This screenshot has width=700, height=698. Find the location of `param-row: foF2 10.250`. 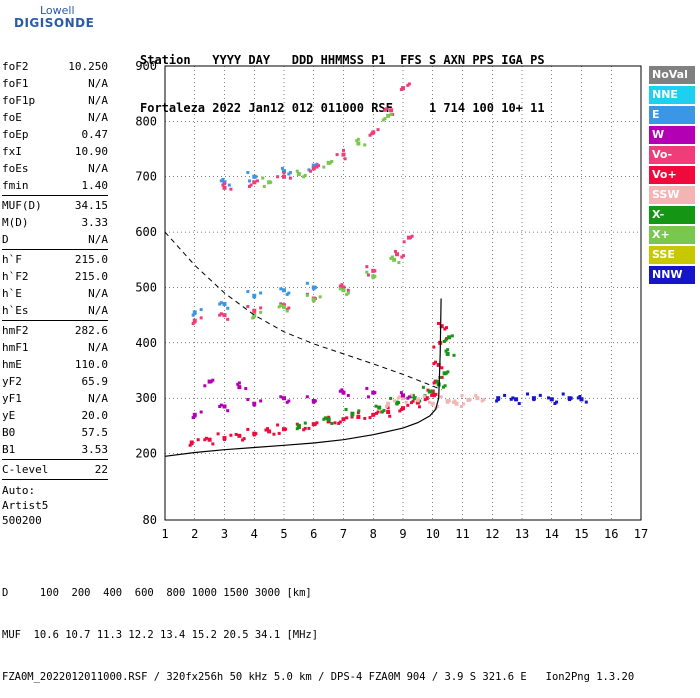

param-row: foF2 10.250 is located at coordinates (55, 66).